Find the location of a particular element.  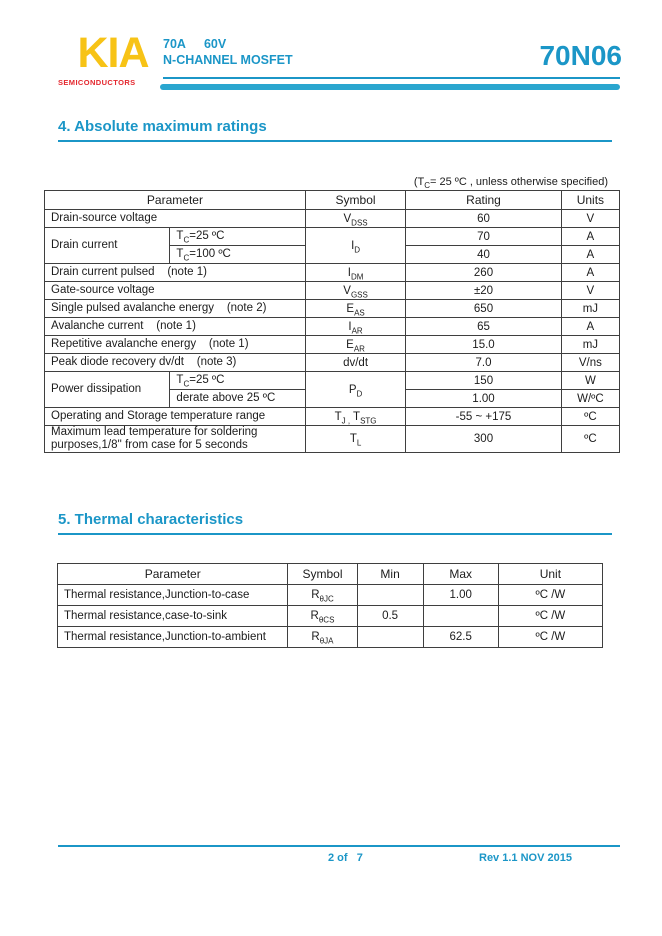

parameter-cell: Drain current is located at coordinates (107, 245).